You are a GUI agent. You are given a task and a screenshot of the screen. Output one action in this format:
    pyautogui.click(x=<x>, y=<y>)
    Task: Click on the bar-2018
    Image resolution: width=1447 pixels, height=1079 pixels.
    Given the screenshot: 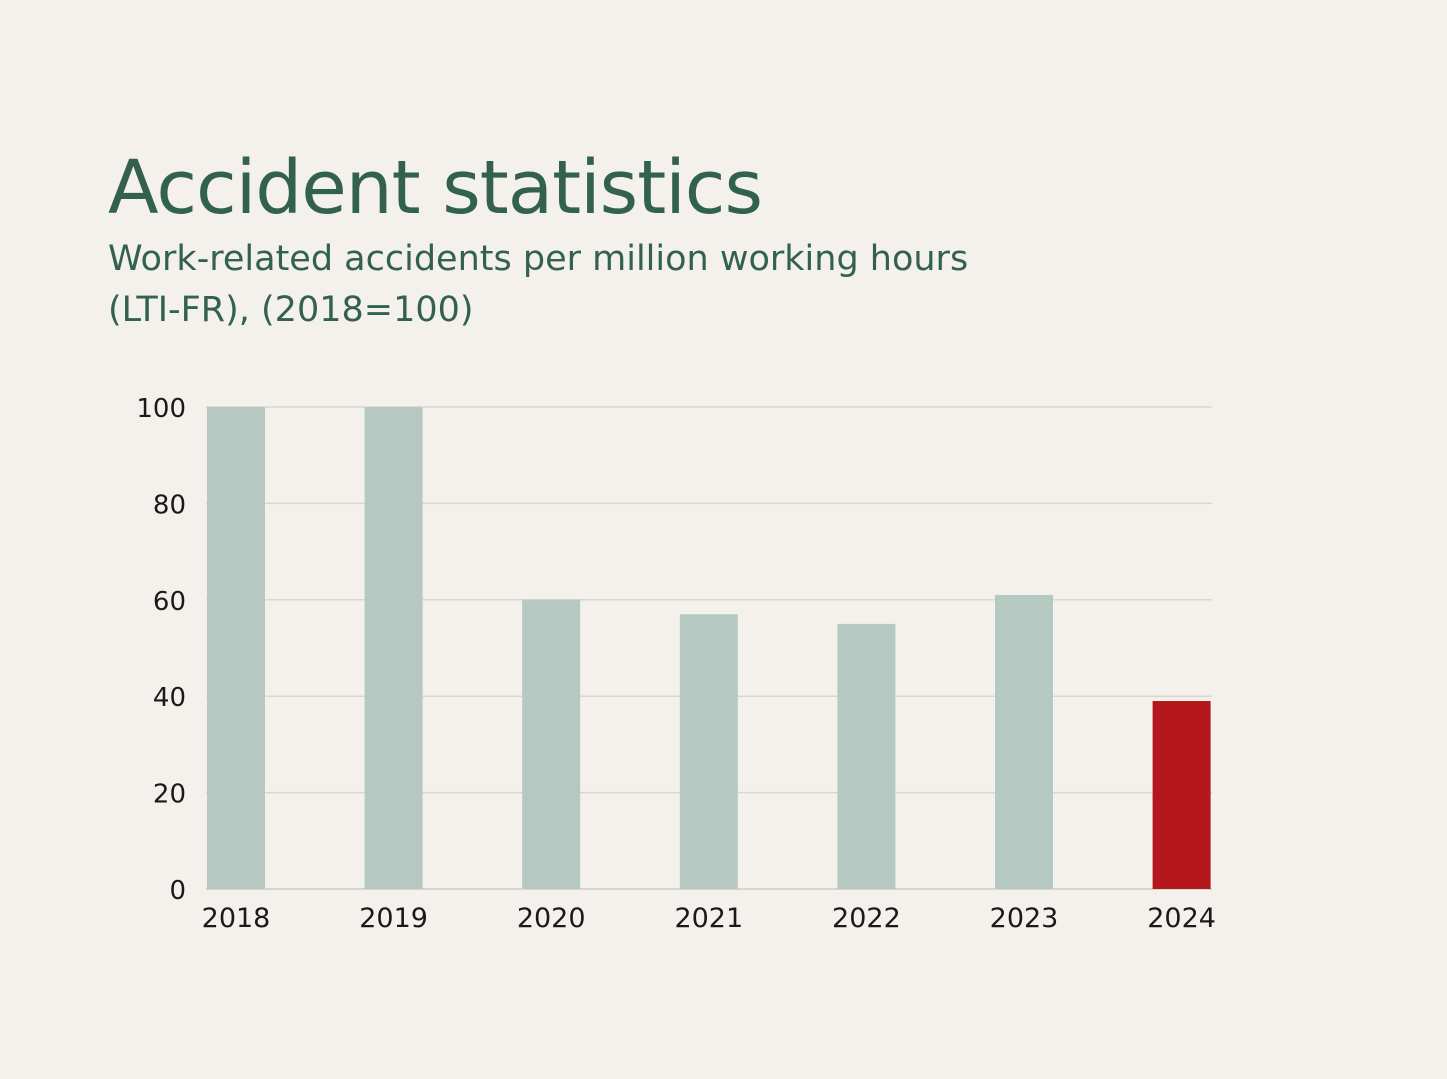 What is the action you would take?
    pyautogui.click(x=236, y=648)
    